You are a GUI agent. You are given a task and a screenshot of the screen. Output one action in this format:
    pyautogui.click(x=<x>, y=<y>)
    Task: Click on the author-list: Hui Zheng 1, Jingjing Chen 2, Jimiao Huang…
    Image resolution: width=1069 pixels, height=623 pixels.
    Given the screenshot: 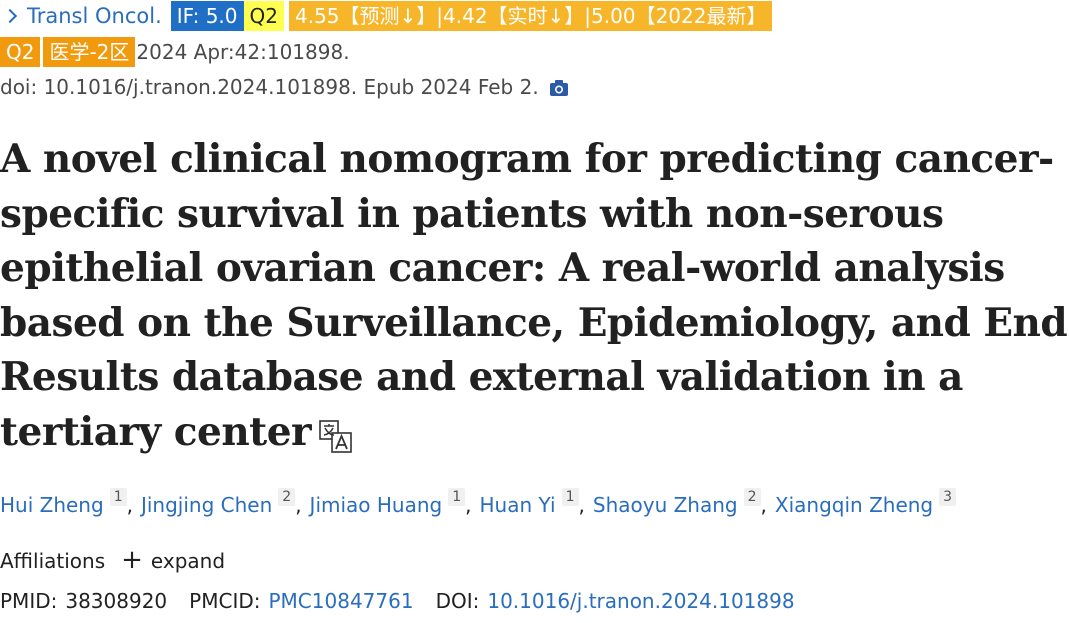 What is the action you would take?
    pyautogui.click(x=478, y=505)
    